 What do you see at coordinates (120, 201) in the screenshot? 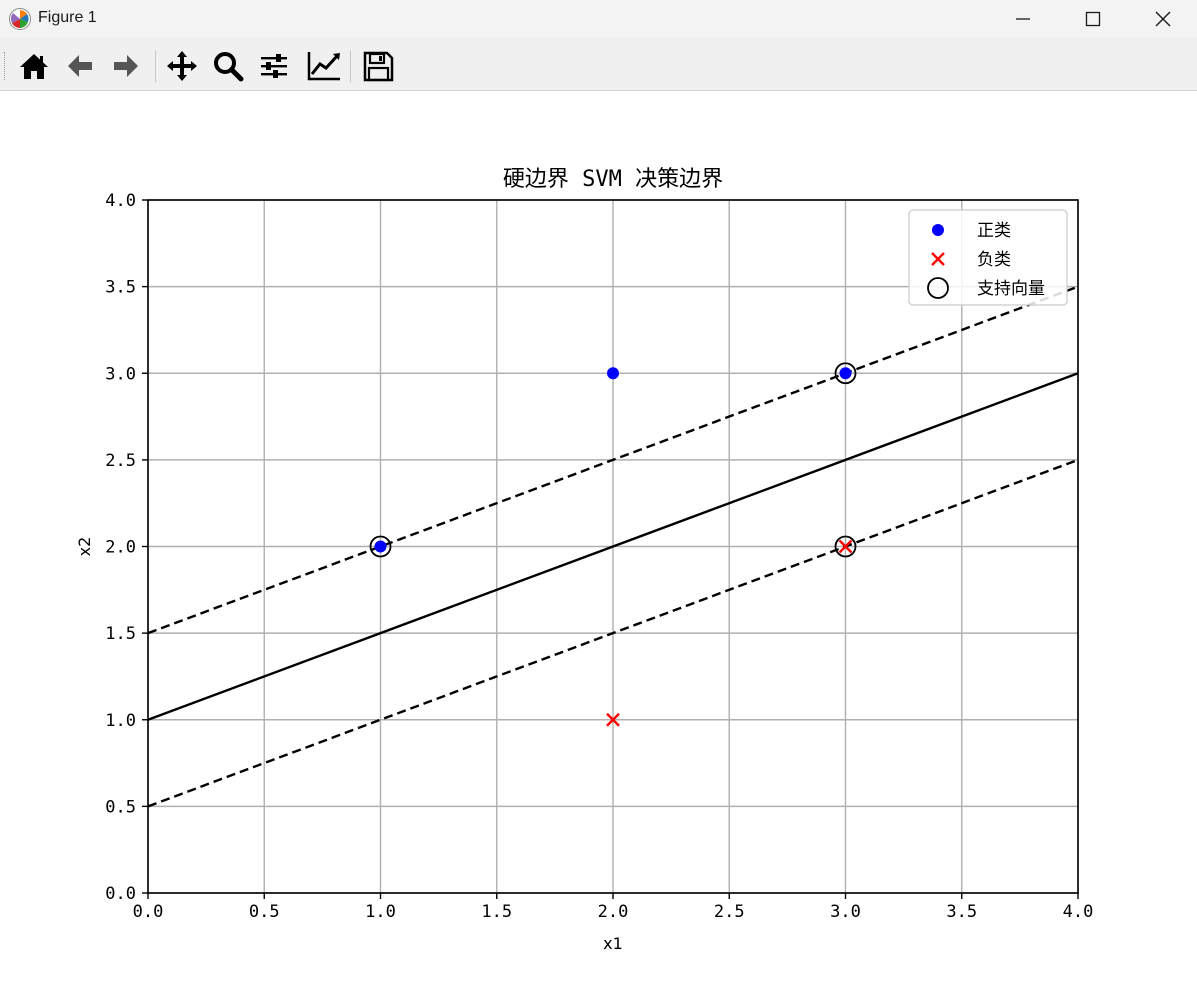
I see `y-tick-label: 4.0` at bounding box center [120, 201].